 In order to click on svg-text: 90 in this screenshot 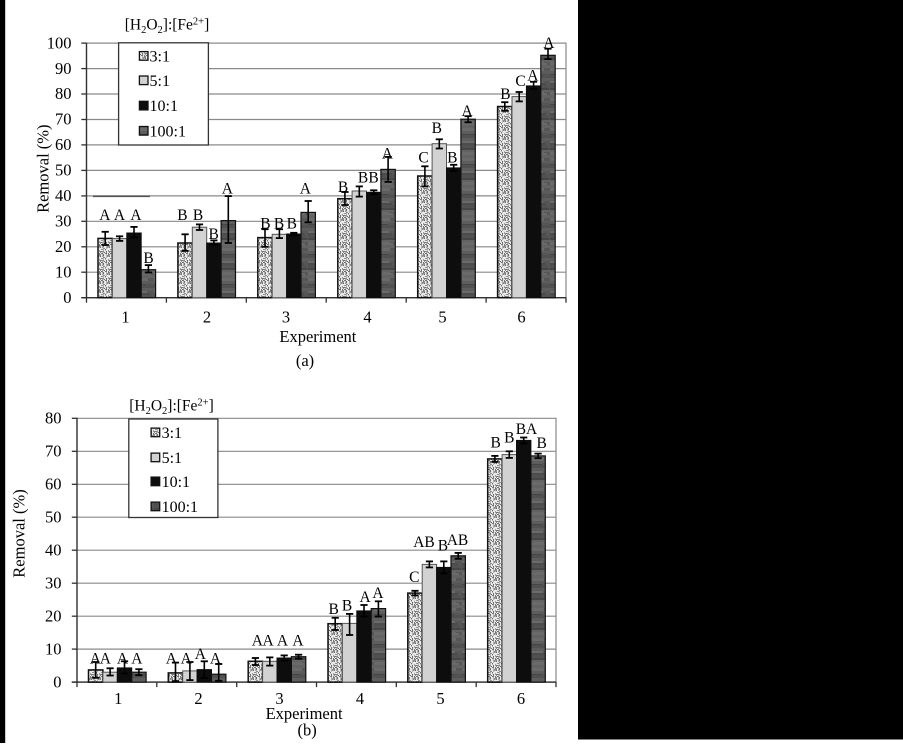, I will do `click(63, 68)`.